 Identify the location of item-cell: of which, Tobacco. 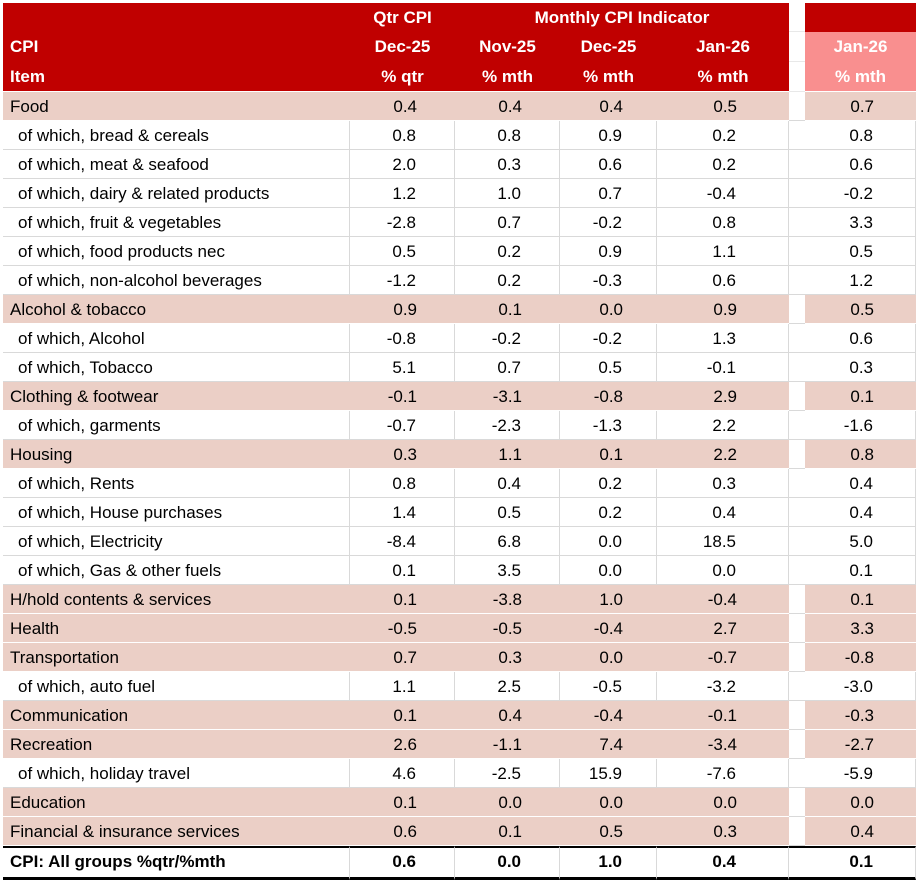
(176, 367).